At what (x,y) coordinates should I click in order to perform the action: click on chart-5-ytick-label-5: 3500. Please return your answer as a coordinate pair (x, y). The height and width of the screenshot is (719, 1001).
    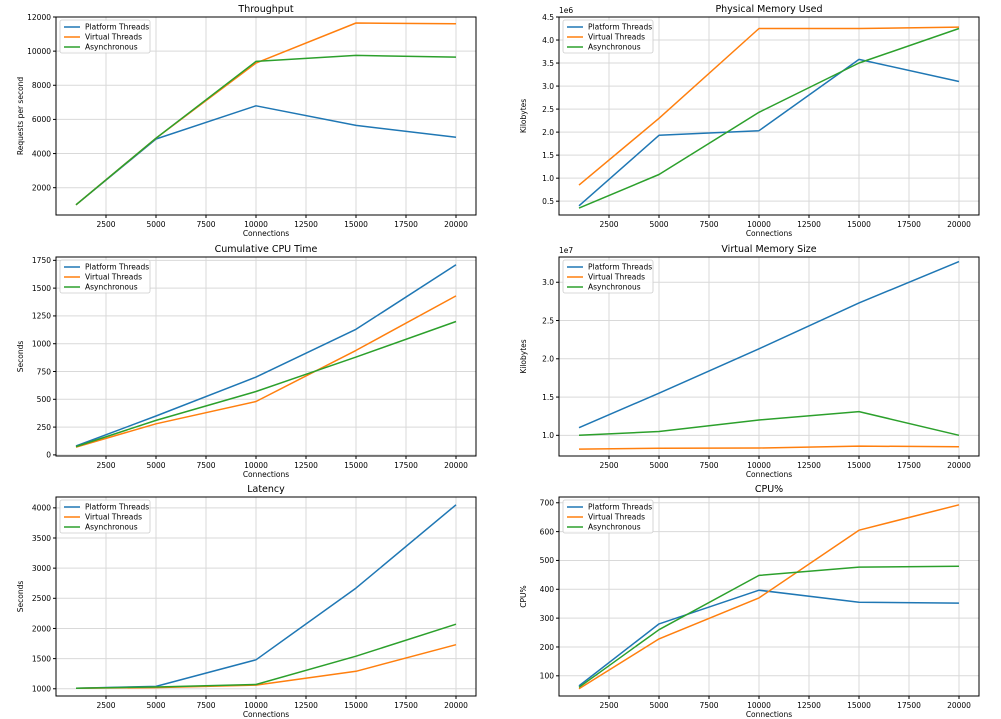
    Looking at the image, I should click on (41, 538).